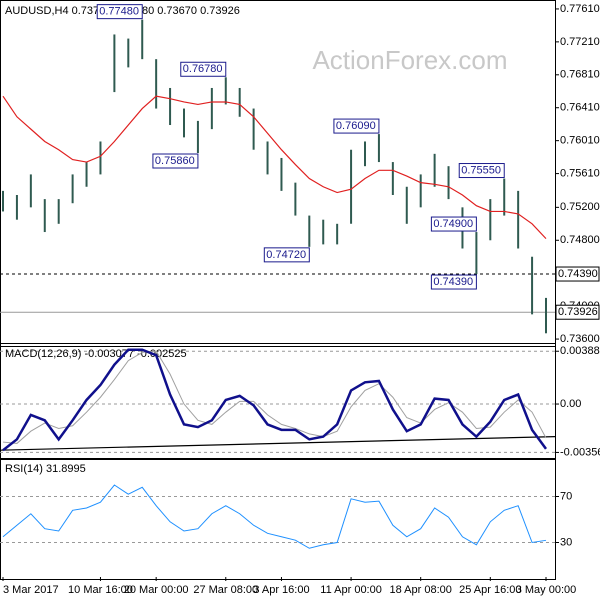  What do you see at coordinates (96, 354) in the screenshot?
I see `panel-title: MACD(12,26,9) -0.003077 -0.002525` at bounding box center [96, 354].